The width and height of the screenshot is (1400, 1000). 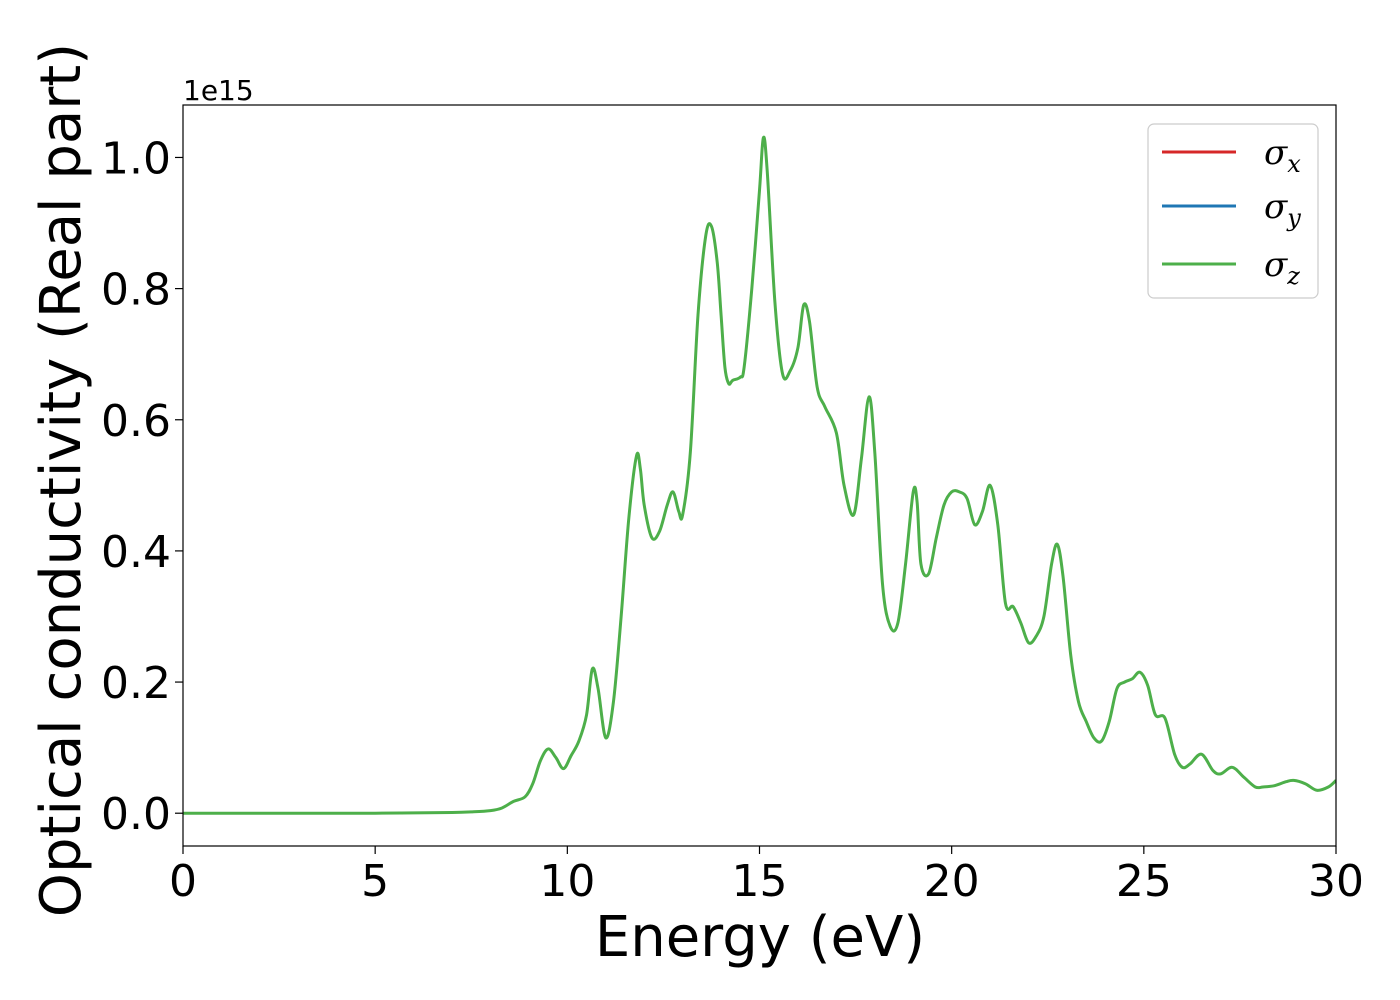 What do you see at coordinates (136, 814) in the screenshot?
I see `y-tick-label: 0.0` at bounding box center [136, 814].